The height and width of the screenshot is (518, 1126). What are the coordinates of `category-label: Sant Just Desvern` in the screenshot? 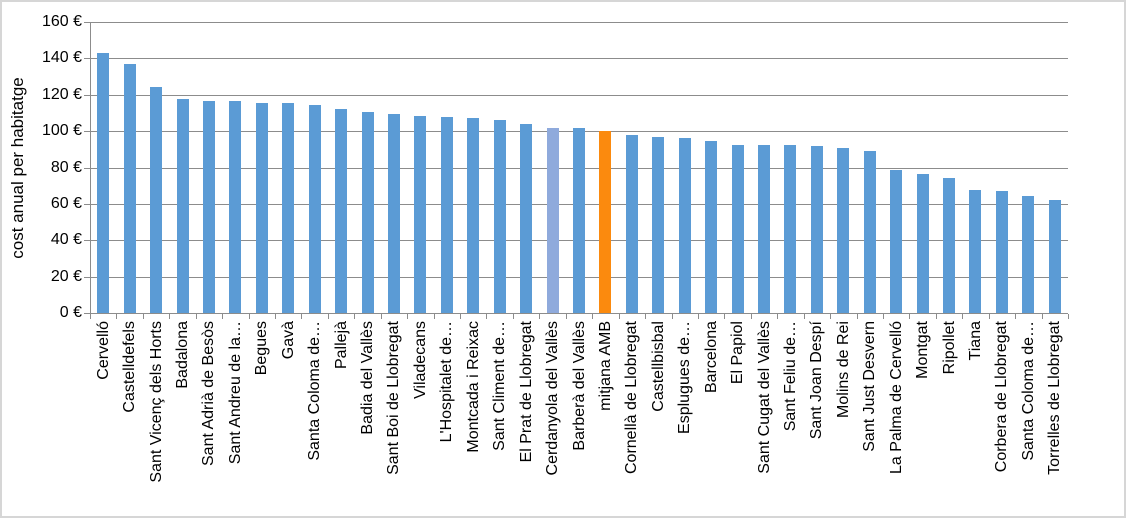 It's located at (870, 386).